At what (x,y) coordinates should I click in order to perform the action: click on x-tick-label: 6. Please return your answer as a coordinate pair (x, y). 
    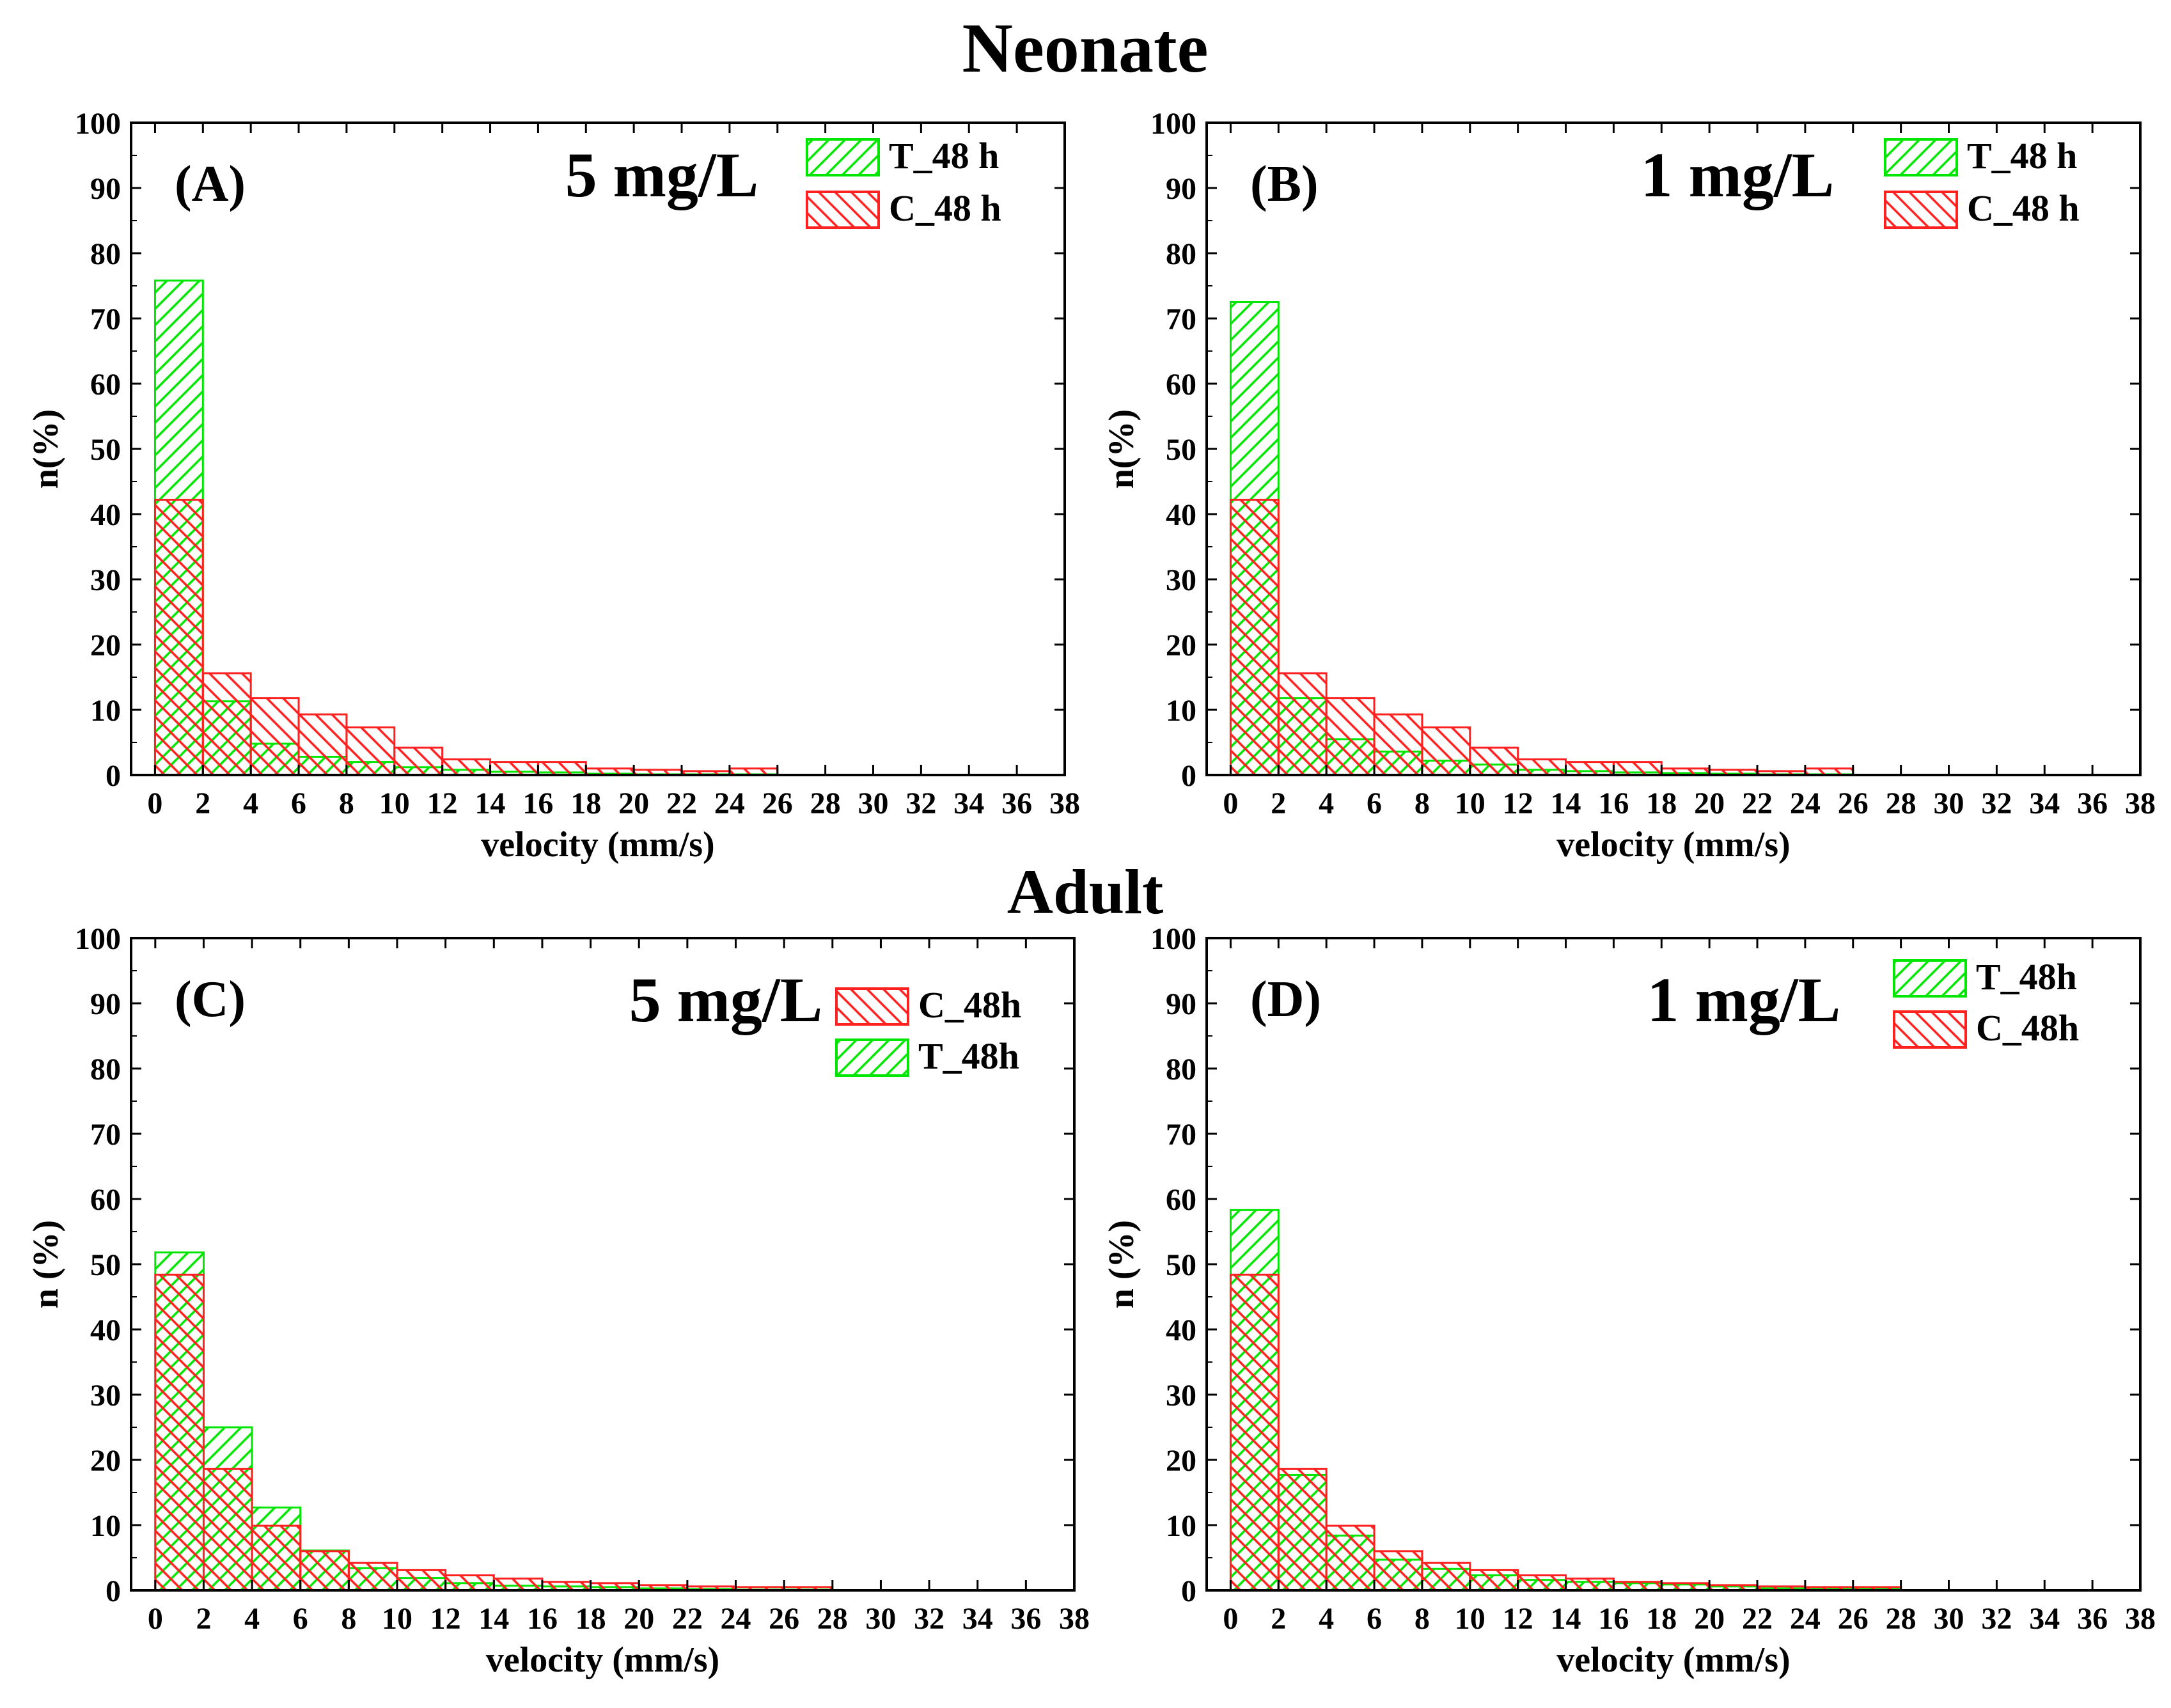
    Looking at the image, I should click on (298, 803).